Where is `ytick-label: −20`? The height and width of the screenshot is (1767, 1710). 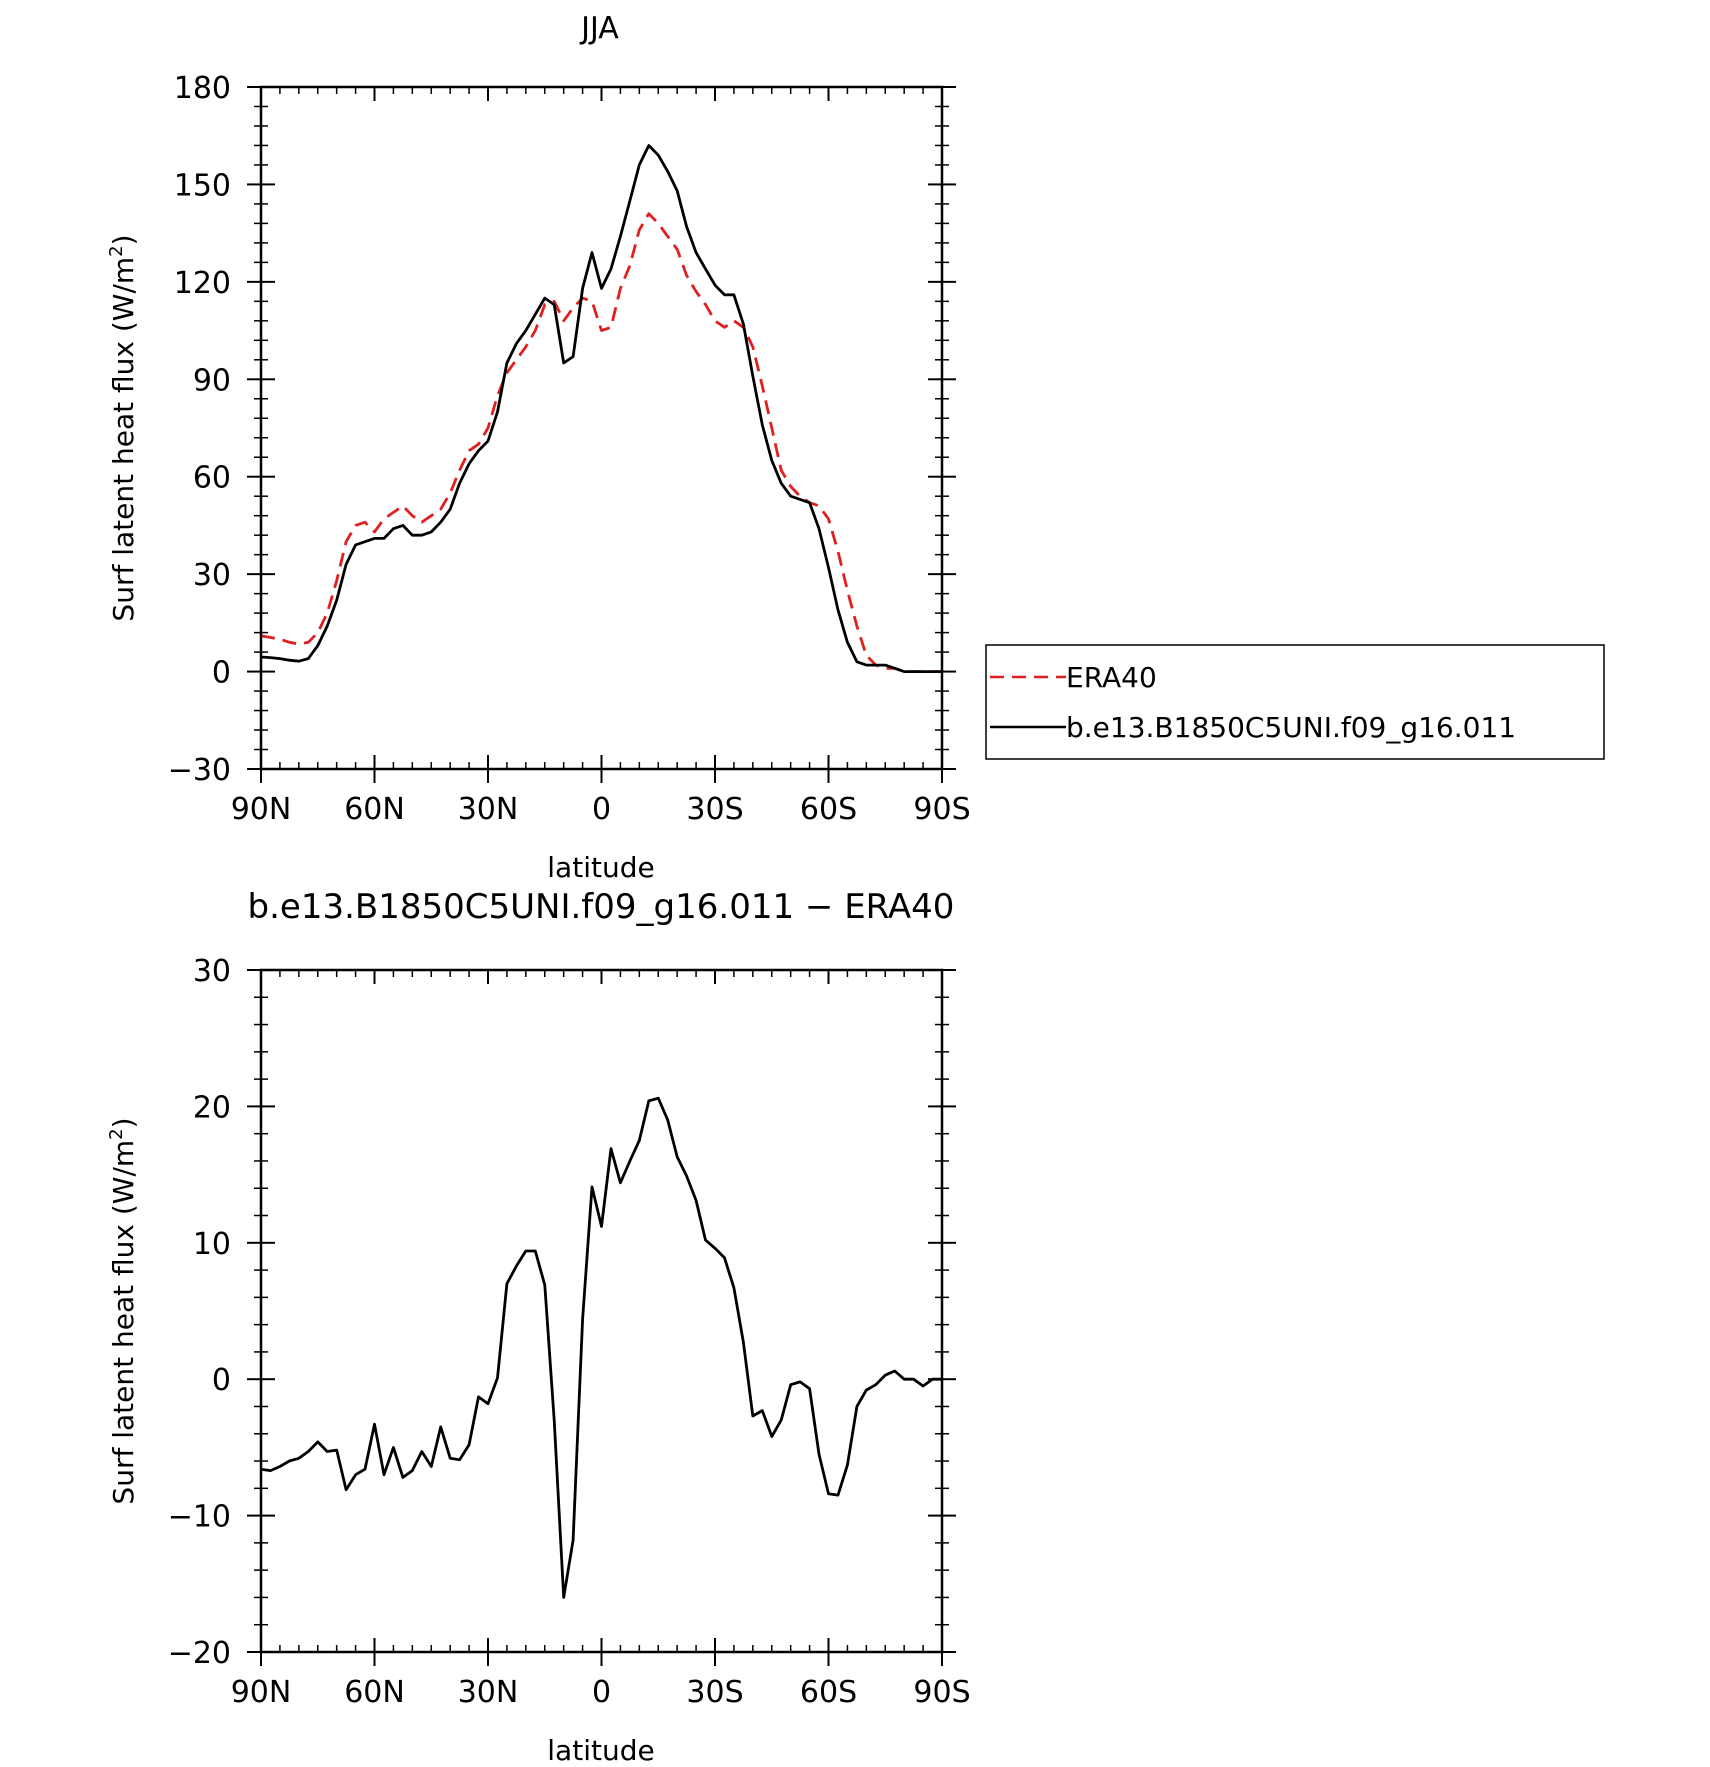
ytick-label: −20 is located at coordinates (199, 1653).